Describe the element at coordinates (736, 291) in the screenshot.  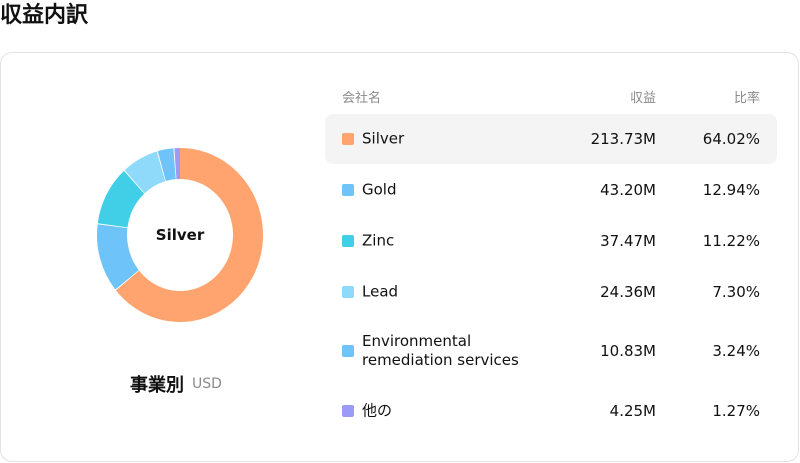
I see `row-ratio: 7.30%` at that location.